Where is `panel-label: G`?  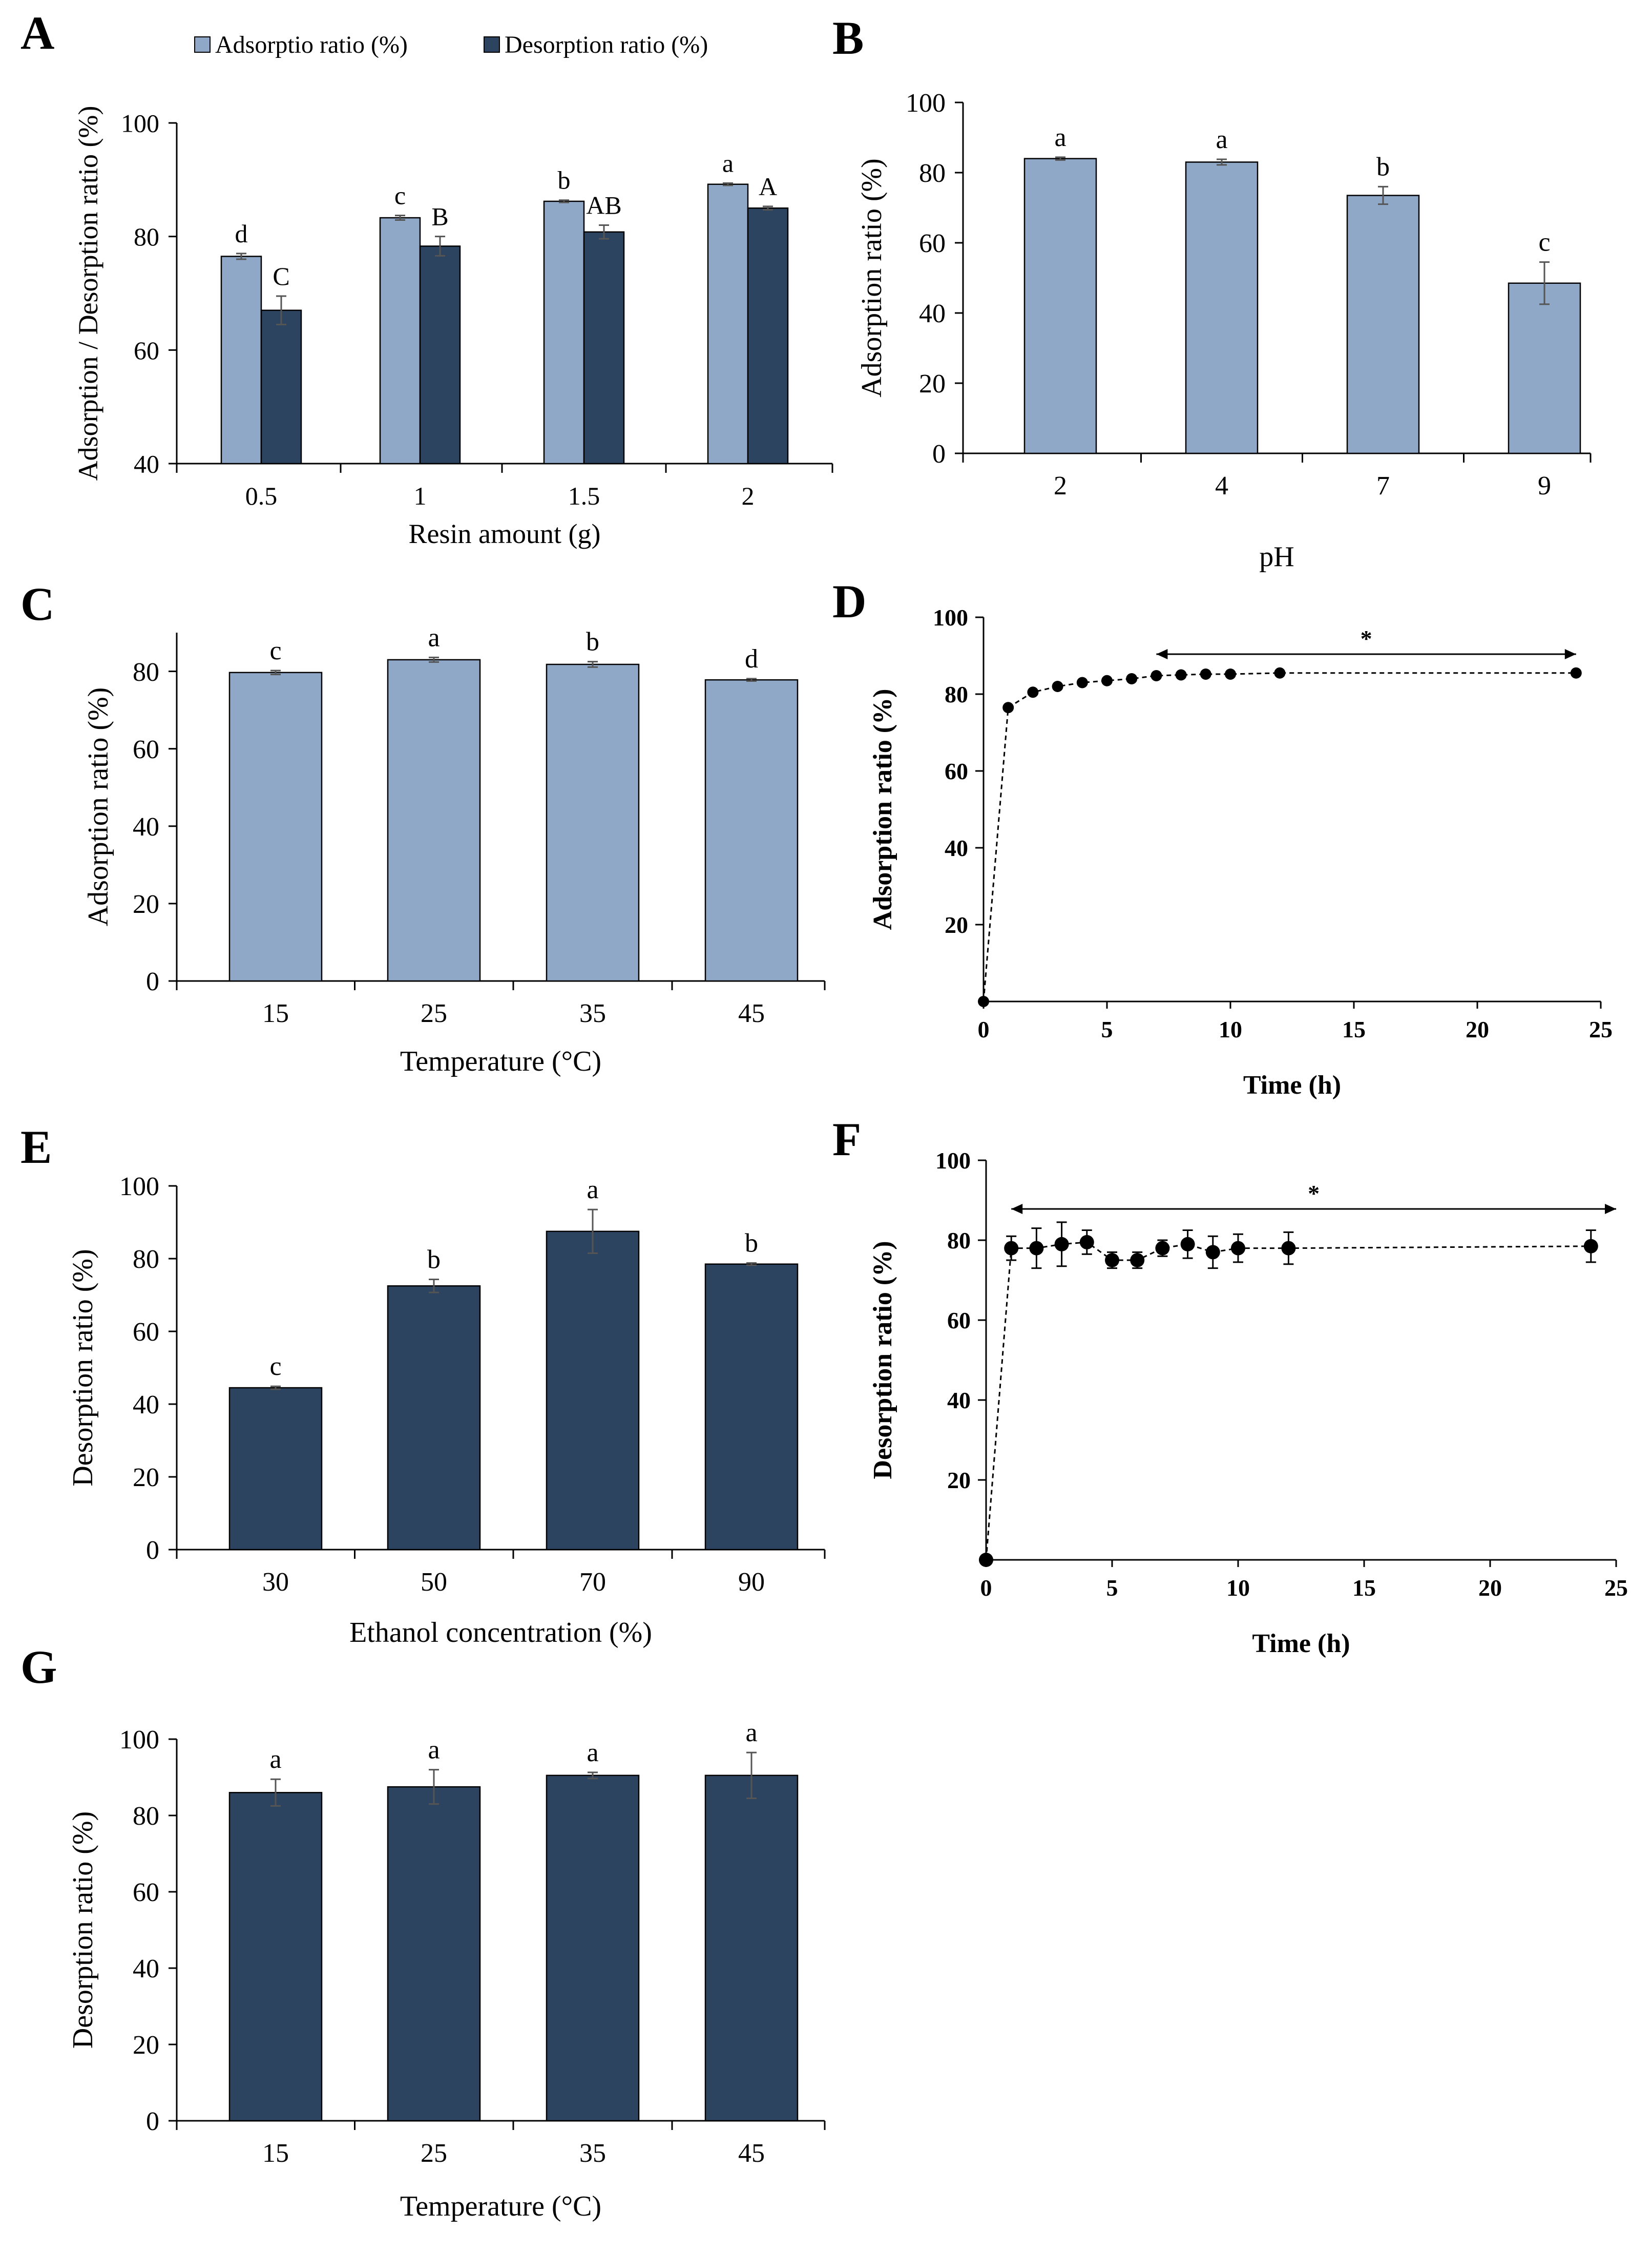 panel-label: G is located at coordinates (38, 1667).